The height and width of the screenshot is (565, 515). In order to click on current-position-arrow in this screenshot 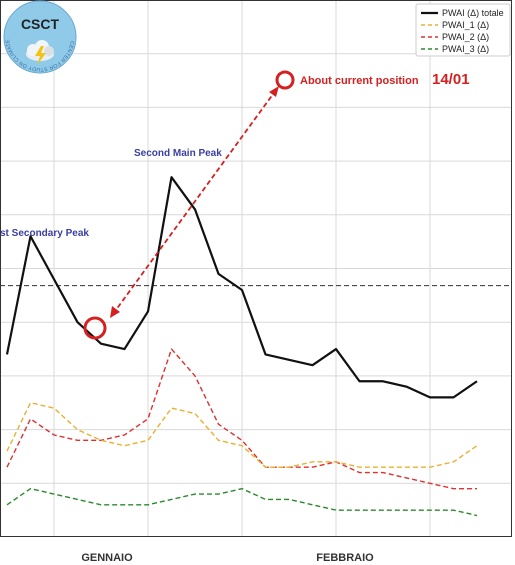, I will do `click(194, 202)`.